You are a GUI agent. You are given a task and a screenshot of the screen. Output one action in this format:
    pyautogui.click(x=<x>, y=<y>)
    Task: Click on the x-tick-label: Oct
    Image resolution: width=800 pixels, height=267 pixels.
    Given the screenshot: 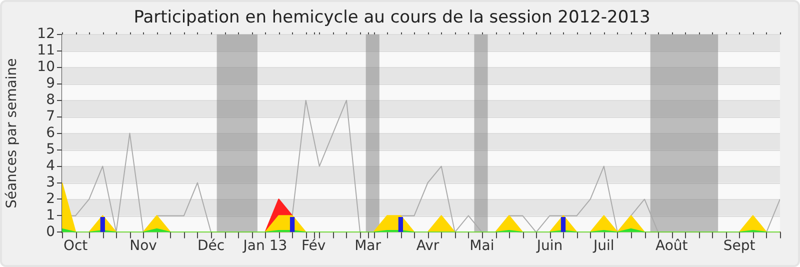 What is the action you would take?
    pyautogui.click(x=75, y=246)
    